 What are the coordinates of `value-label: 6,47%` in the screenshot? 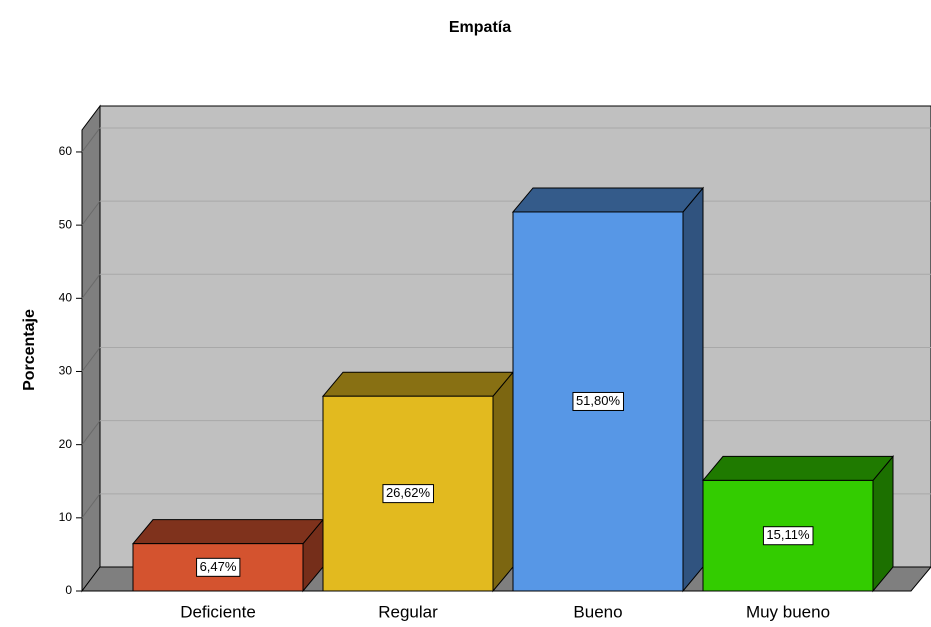 It's located at (218, 566).